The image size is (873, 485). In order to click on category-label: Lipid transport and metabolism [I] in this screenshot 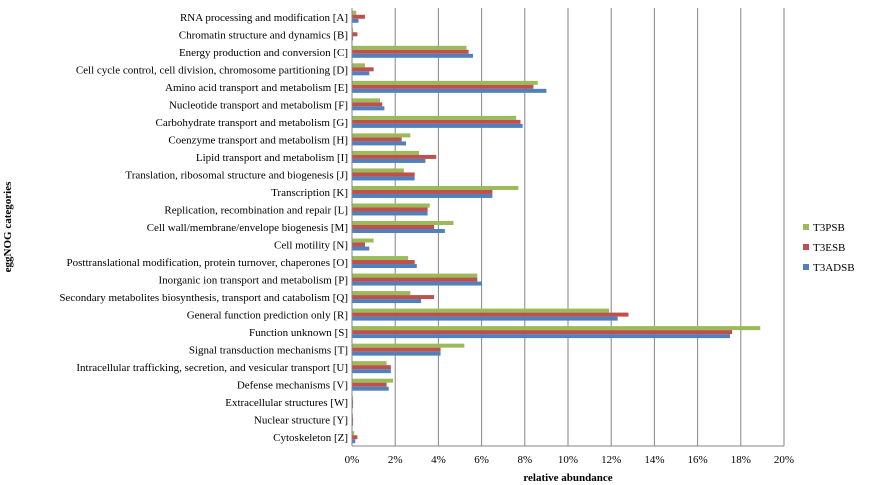, I will do `click(272, 158)`.